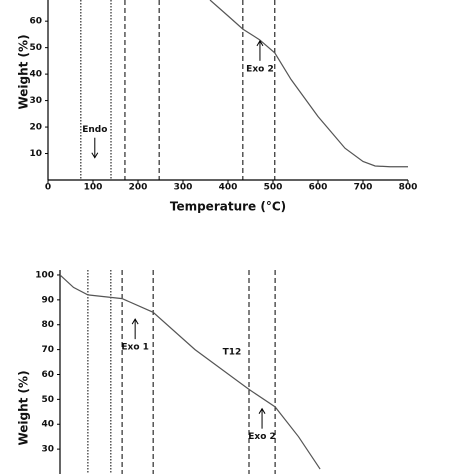 This screenshot has height=474, width=474. Describe the element at coordinates (48, 188) in the screenshot. I see `x-tick-label: 0` at that location.